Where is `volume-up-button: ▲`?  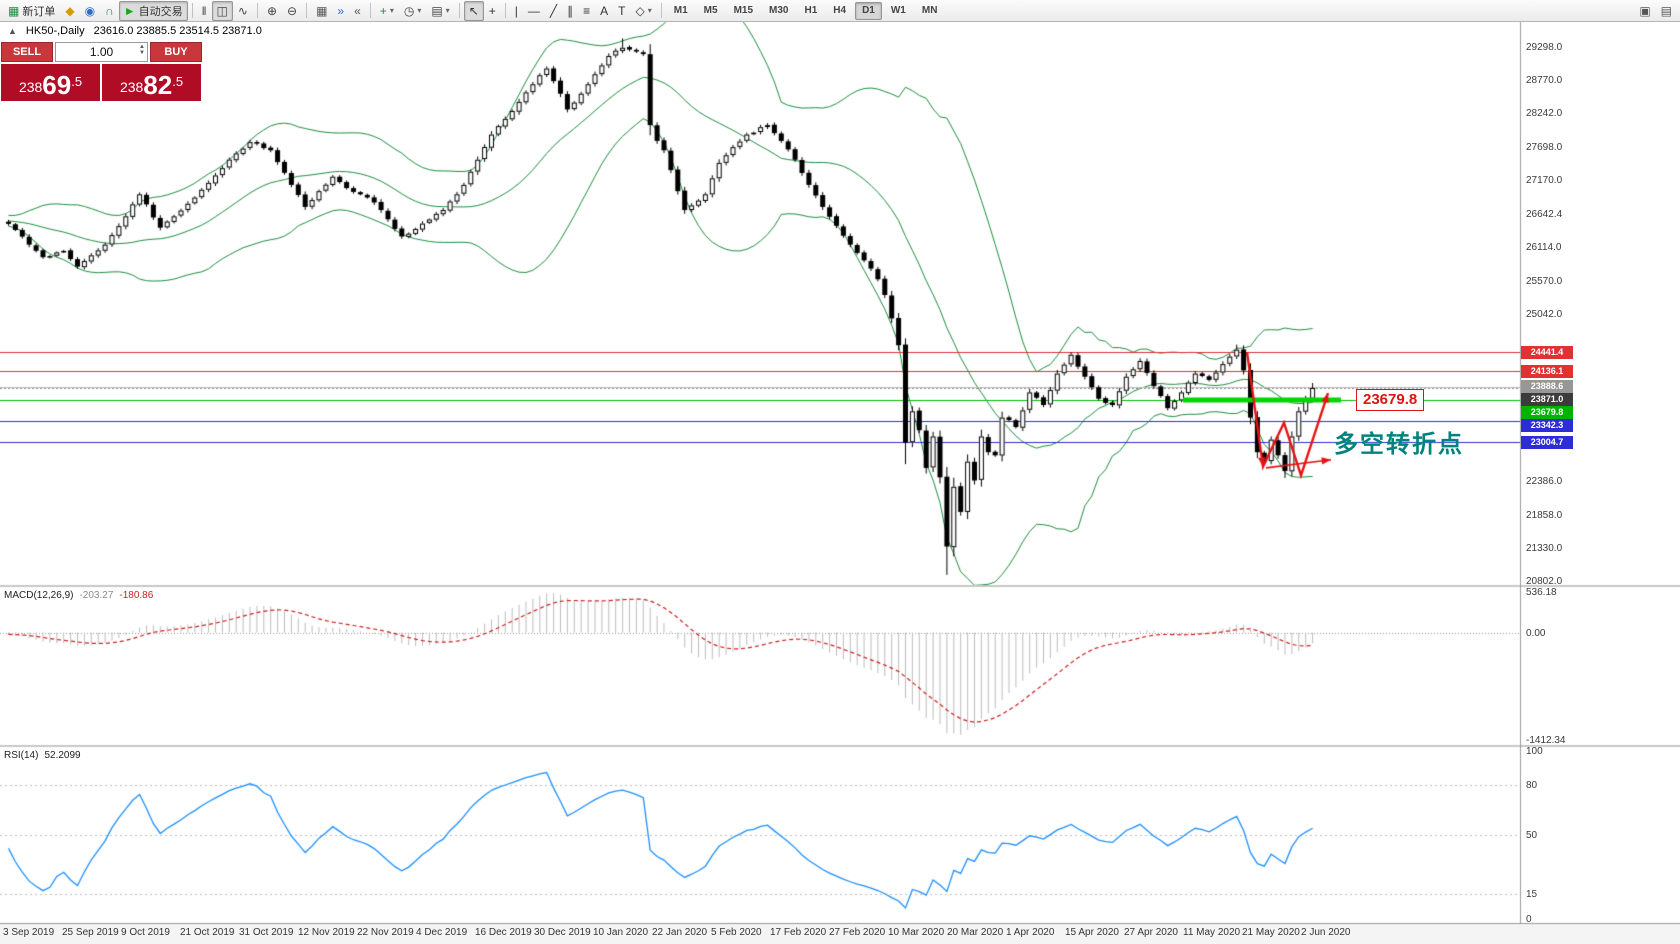 volume-up-button: ▲ is located at coordinates (142, 47).